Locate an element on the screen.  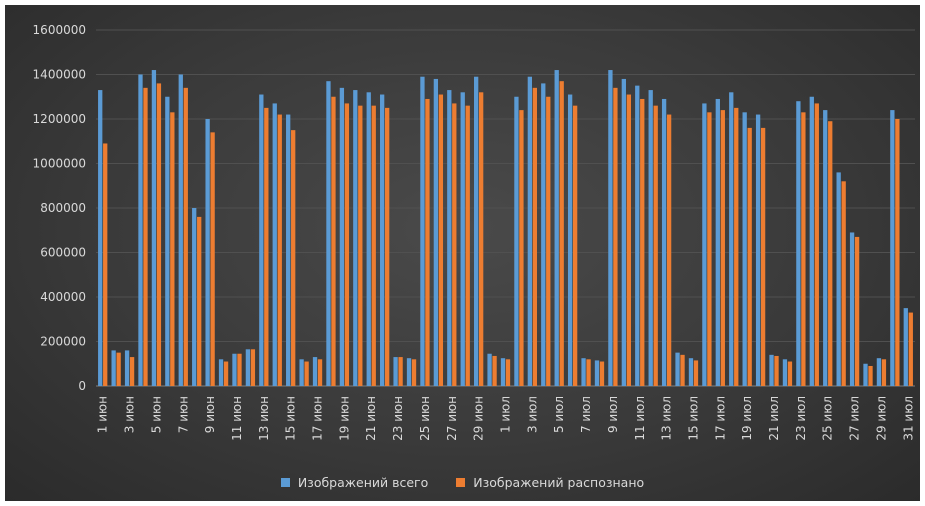
legend-item-recognized: Изображений распознано is located at coordinates (550, 482).